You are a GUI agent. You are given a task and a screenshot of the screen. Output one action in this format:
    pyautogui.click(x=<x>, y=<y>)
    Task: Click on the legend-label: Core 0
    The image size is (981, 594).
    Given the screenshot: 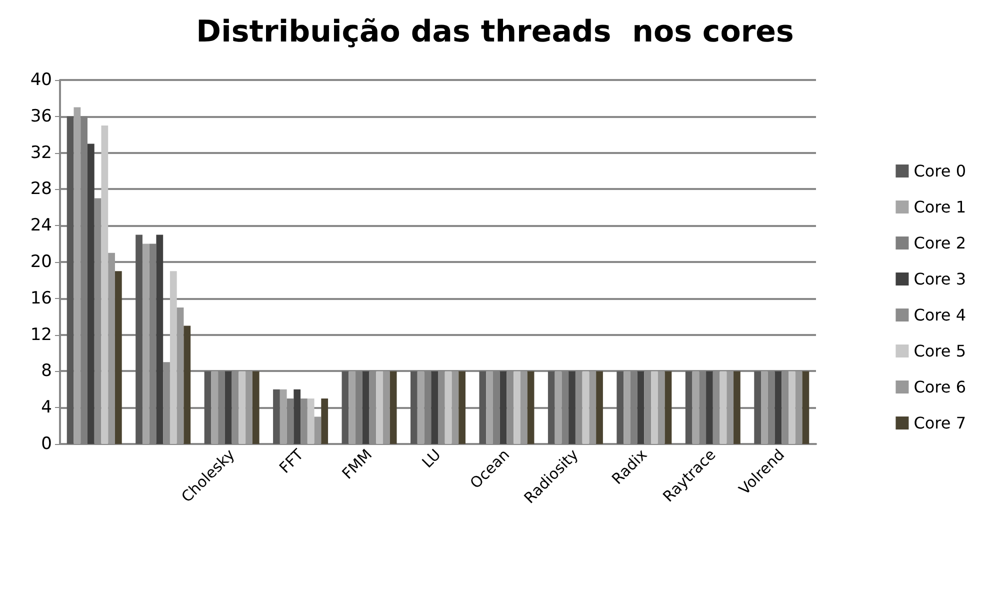 What is the action you would take?
    pyautogui.click(x=940, y=171)
    